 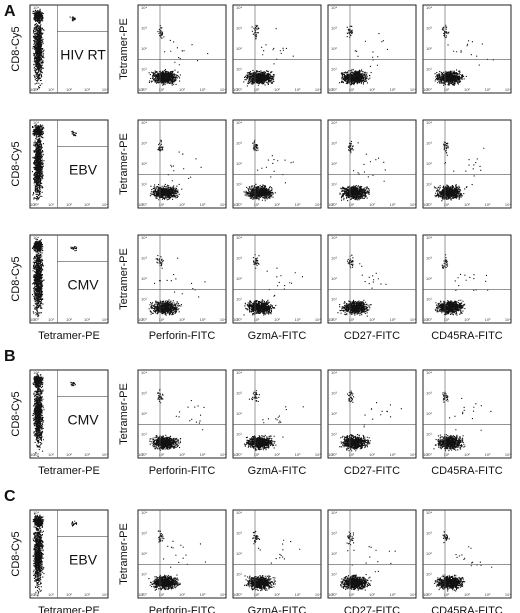 What do you see at coordinates (277, 471) in the screenshot?
I see `x-axis-label: GzmA-FITC` at bounding box center [277, 471].